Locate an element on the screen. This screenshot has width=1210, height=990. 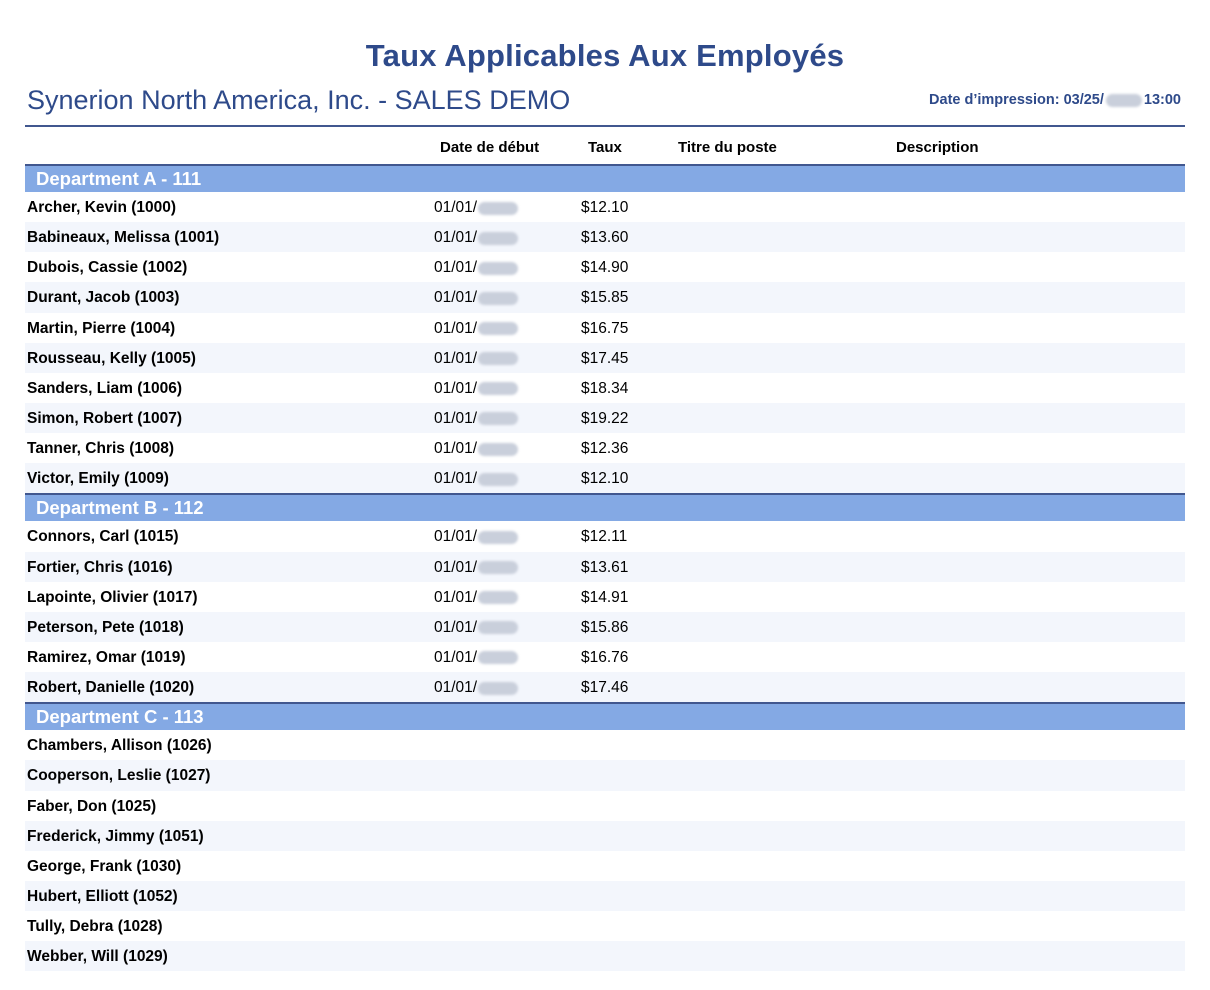
employee-name: Faber, Don (1025) is located at coordinates (92, 806).